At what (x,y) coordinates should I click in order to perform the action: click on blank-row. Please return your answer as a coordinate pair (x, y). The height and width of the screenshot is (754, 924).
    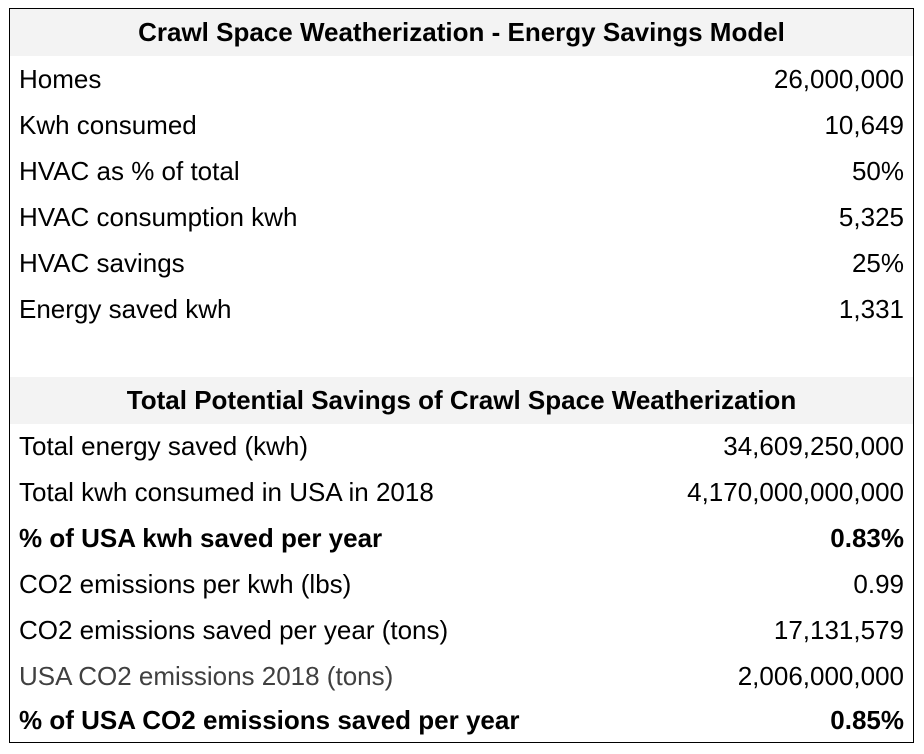
    Looking at the image, I should click on (461, 355).